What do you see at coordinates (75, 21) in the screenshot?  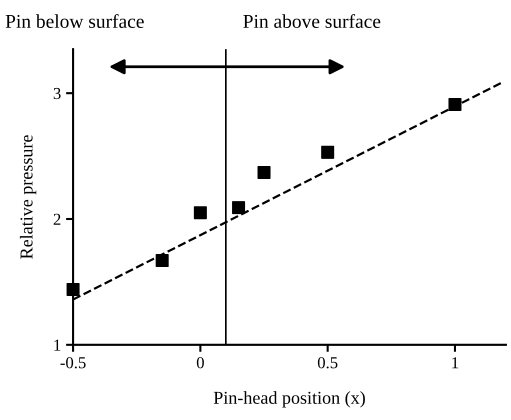 I see `text: Pin below surface` at bounding box center [75, 21].